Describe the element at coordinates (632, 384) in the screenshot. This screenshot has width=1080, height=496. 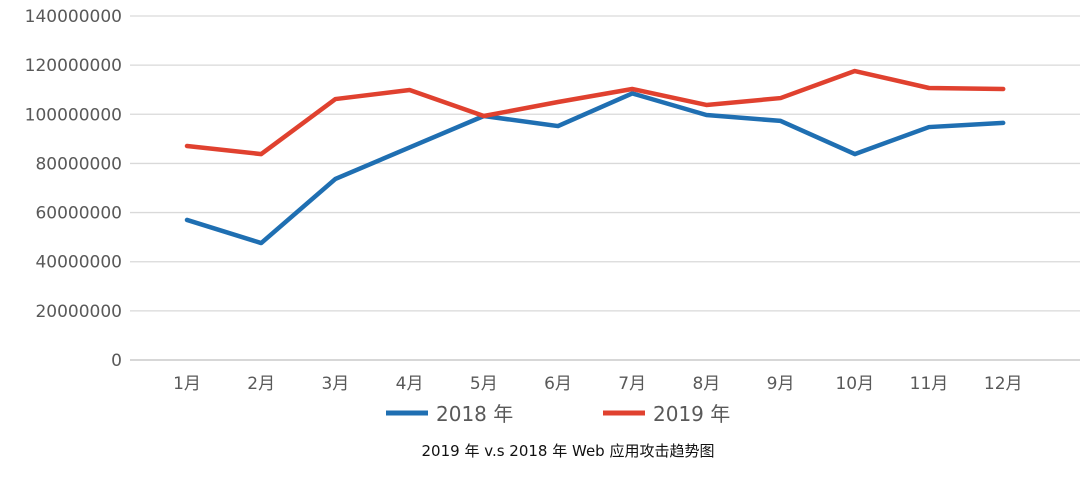
I see `x-tick-label: 7月` at that location.